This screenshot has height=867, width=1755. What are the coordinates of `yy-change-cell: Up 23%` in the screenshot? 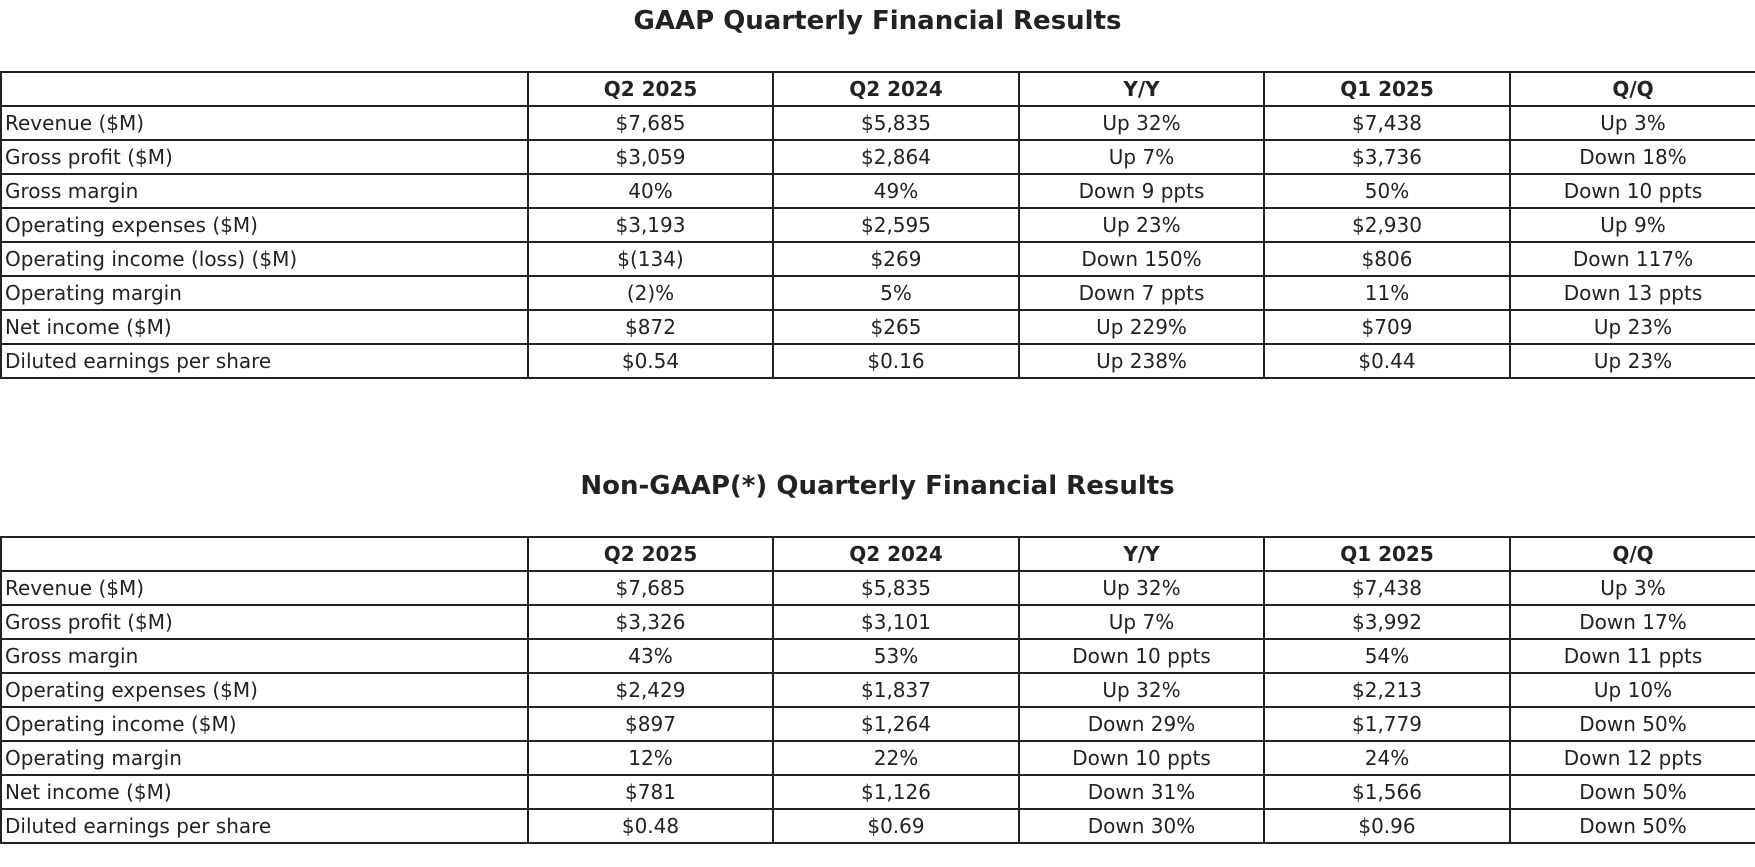 It's located at (1141, 225).